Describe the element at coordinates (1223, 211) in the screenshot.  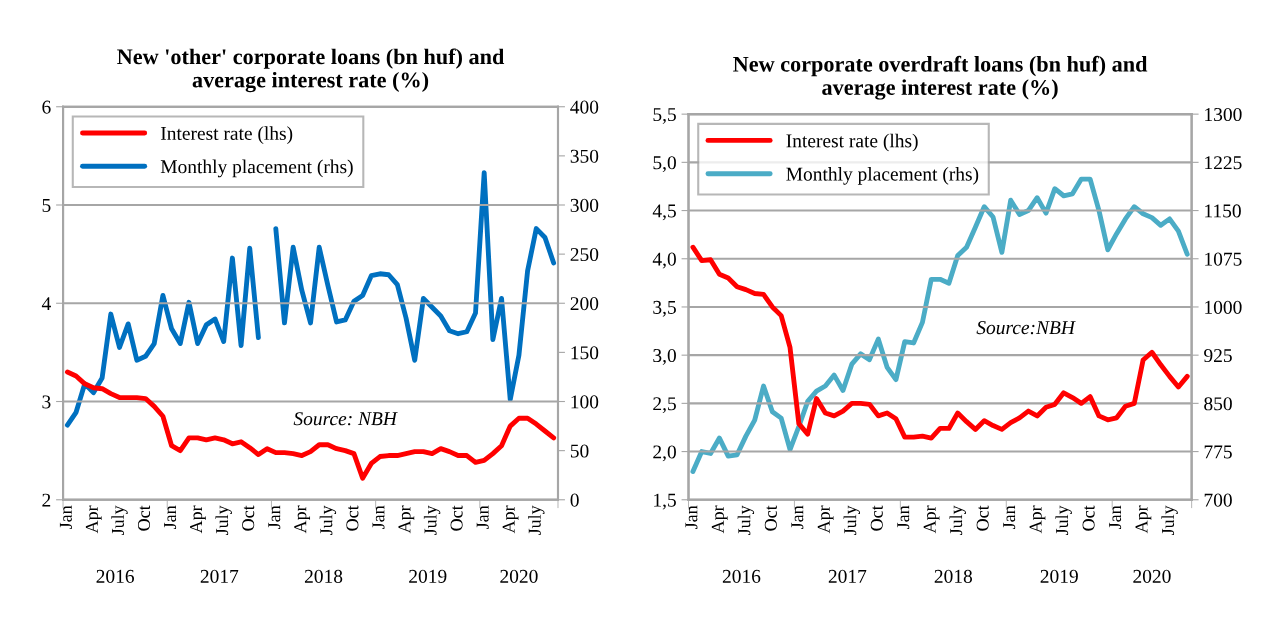
I see `y2-tick-label: 1150` at that location.